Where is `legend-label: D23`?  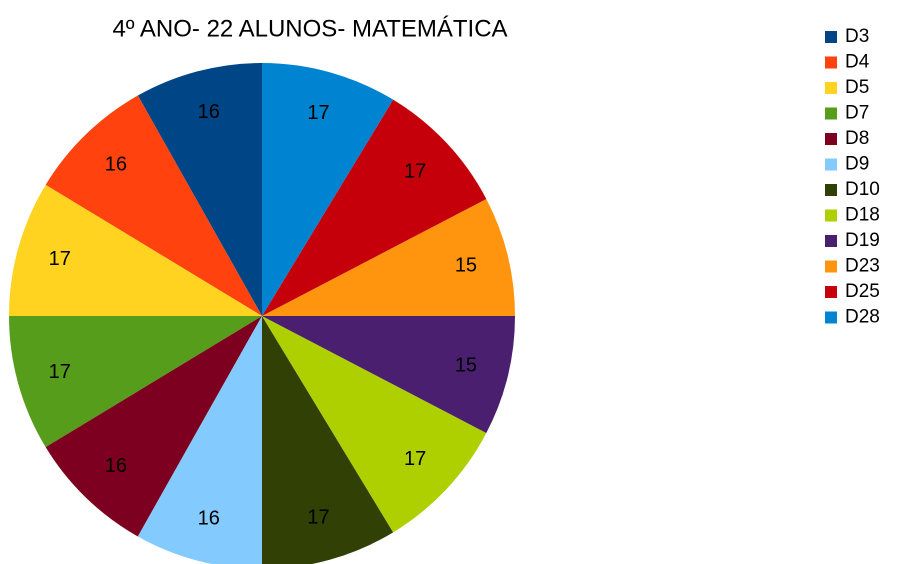
legend-label: D23 is located at coordinates (862, 266).